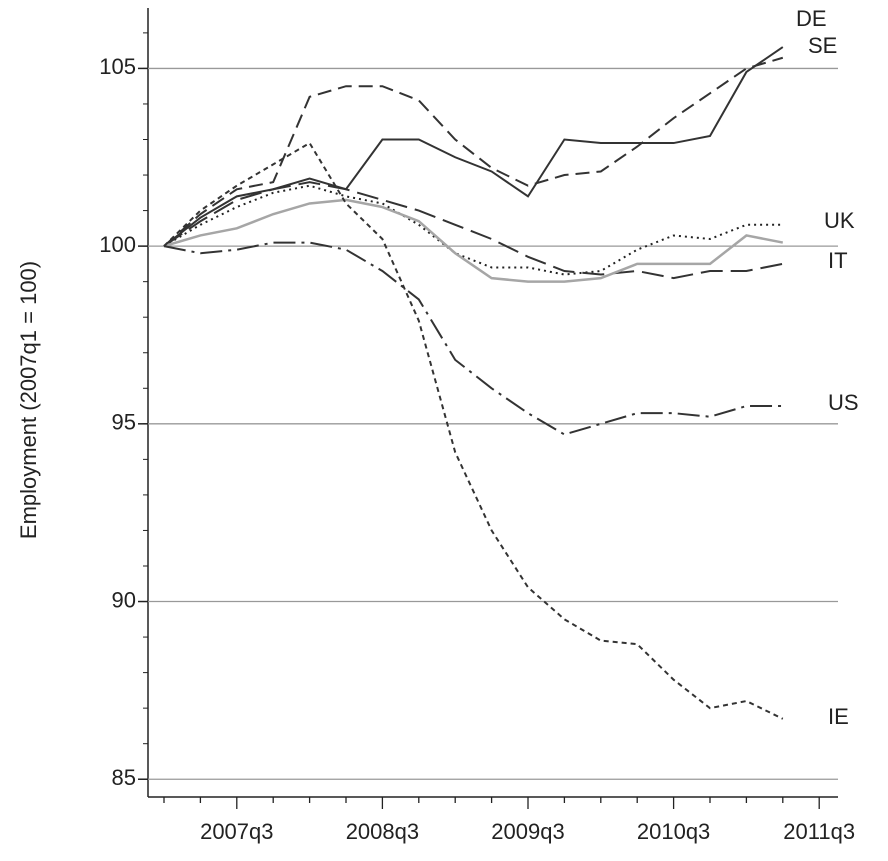 The height and width of the screenshot is (861, 888). Describe the element at coordinates (838, 260) in the screenshot. I see `series-label: IT` at that location.